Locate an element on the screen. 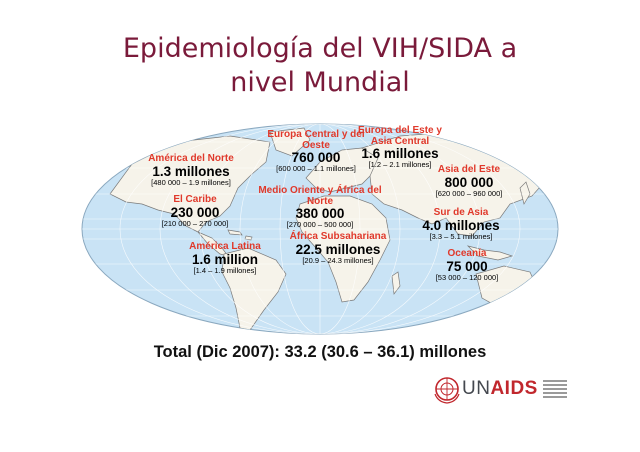  region-name: Oceanía is located at coordinates (467, 253).